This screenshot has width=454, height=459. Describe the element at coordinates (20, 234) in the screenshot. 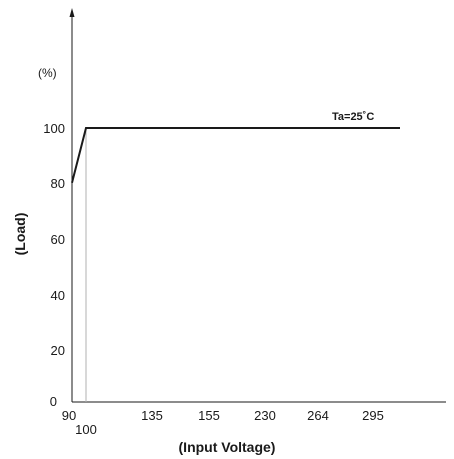

I see `y-axis-title: (Load)` at that location.